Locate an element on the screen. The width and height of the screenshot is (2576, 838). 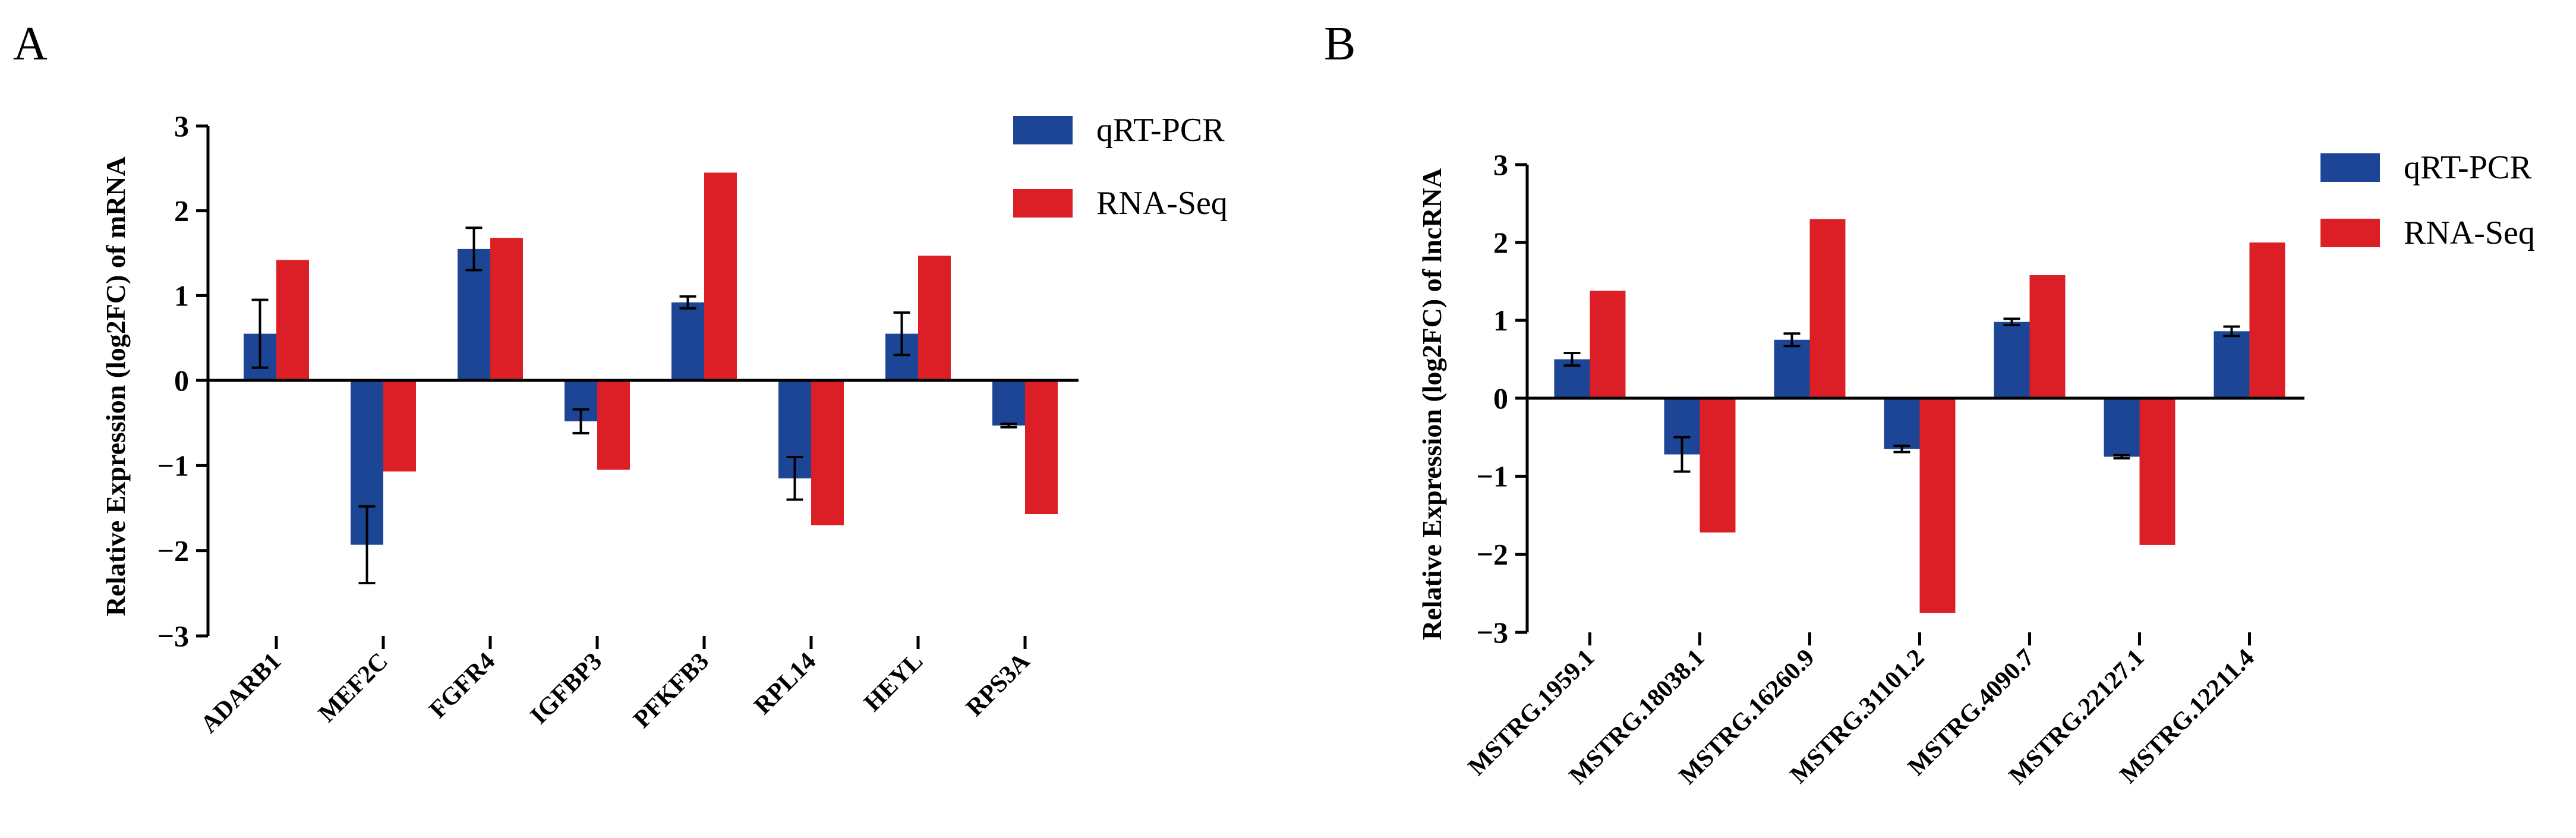
legend-swatch-rna-seq-a is located at coordinates (1043, 203).